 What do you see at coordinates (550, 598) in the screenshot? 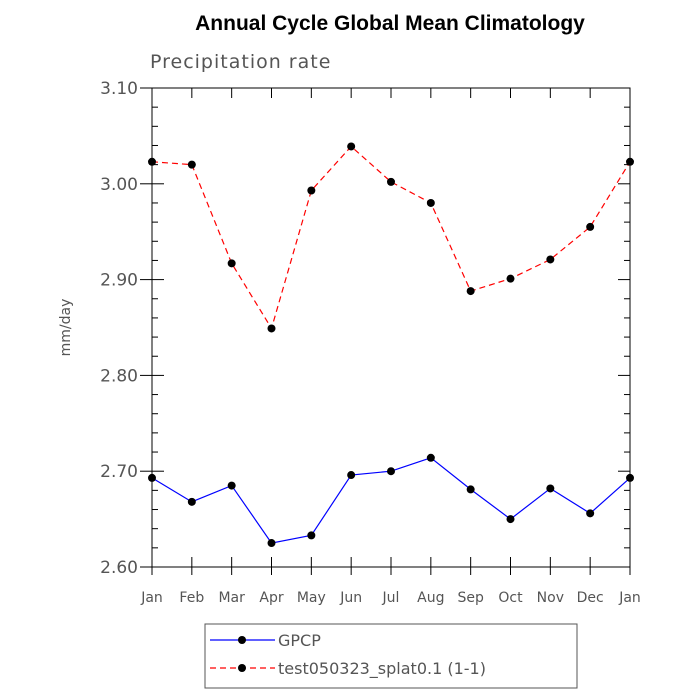
I see `x-tick-label: Nov` at bounding box center [550, 598].